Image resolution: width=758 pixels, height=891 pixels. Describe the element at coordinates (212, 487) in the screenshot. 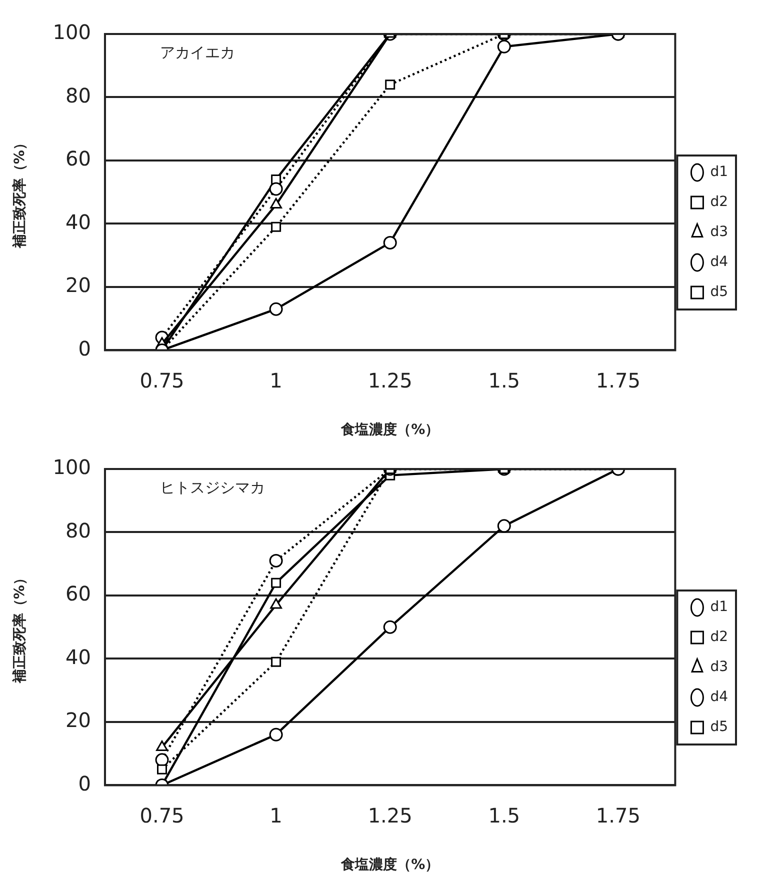

I see `annotation: ヒトスジシマカ` at that location.